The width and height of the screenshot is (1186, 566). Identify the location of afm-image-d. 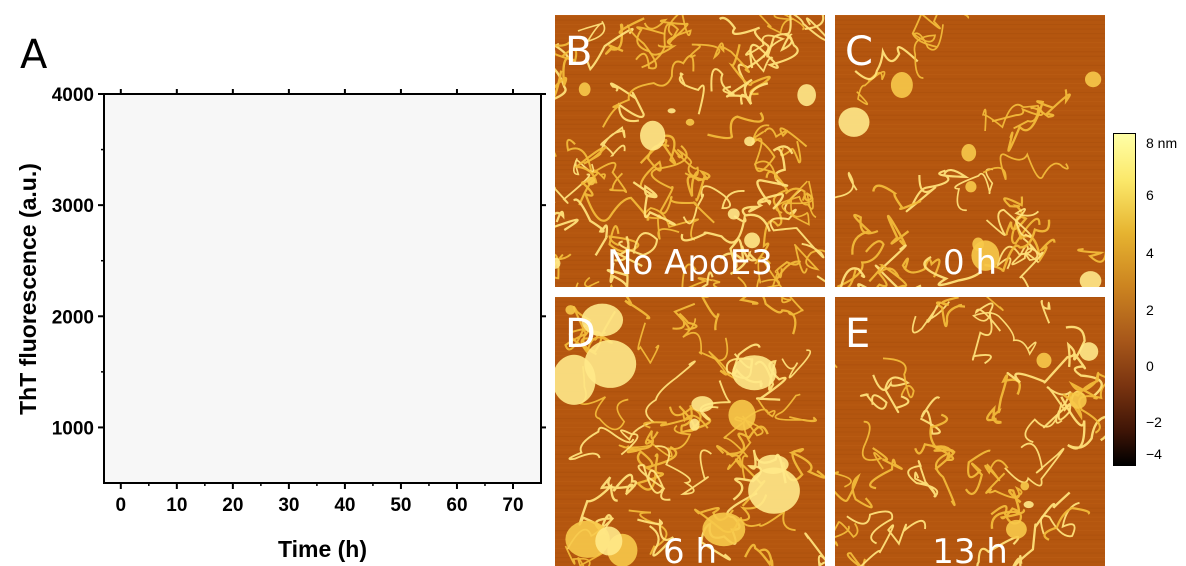
(690, 431).